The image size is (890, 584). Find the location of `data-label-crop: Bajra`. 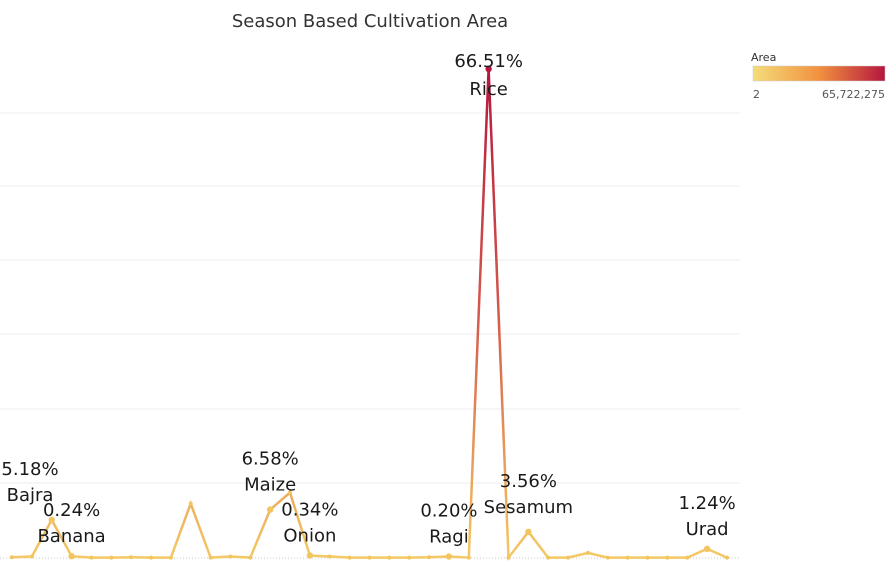

data-label-crop: Bajra is located at coordinates (30, 495).